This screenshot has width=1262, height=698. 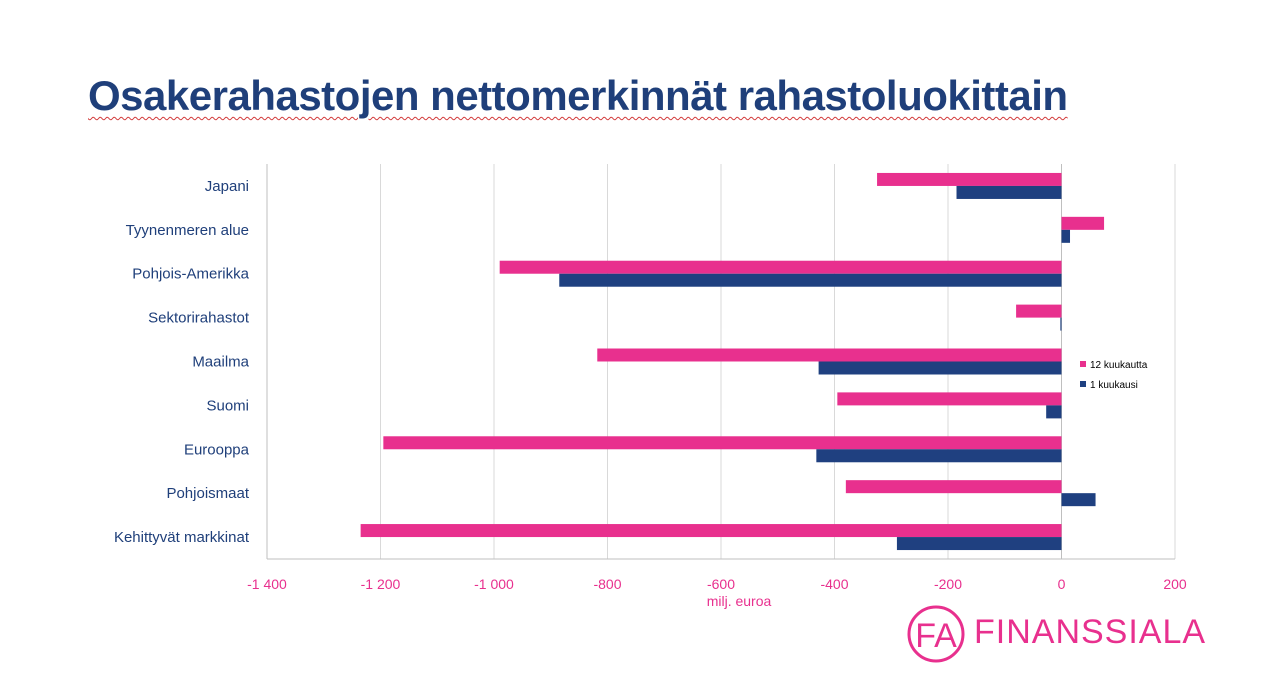 I want to click on fa-logo-icon: FA, so click(x=936, y=634).